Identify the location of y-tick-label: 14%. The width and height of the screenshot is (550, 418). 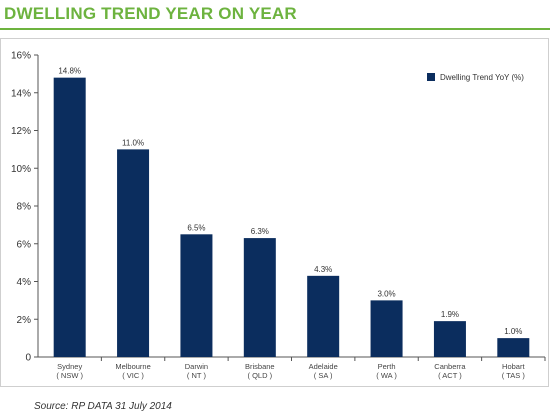
(21, 93).